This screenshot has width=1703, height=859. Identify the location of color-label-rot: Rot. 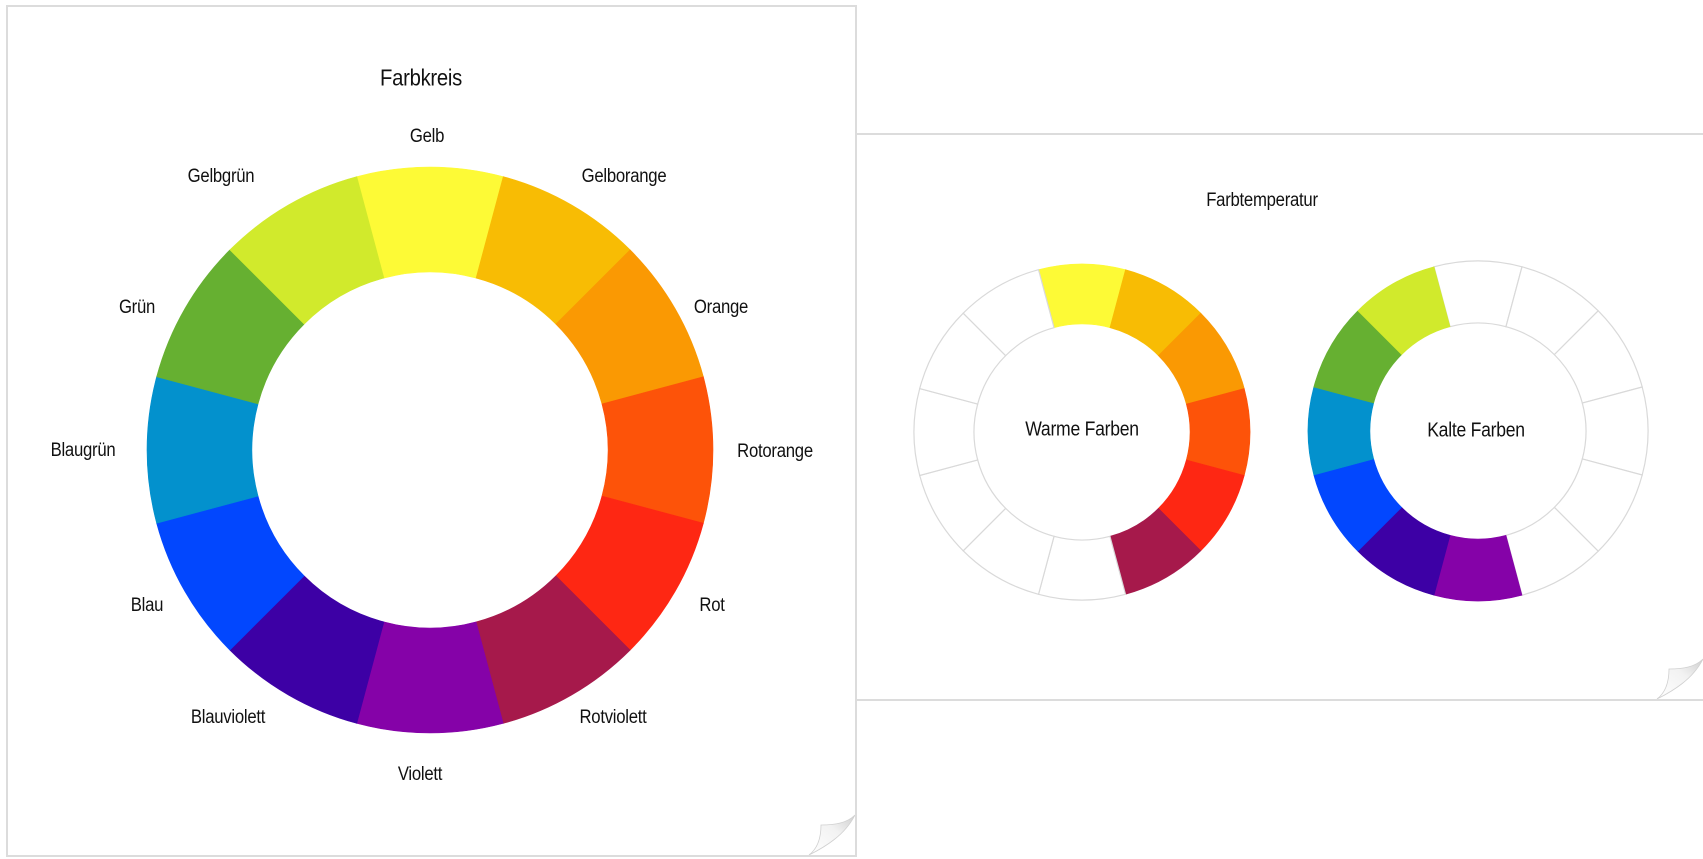
(712, 605).